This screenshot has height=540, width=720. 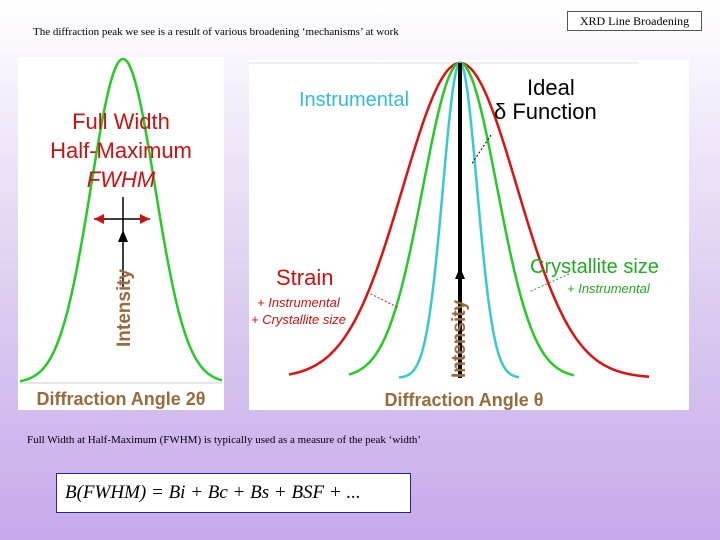 What do you see at coordinates (609, 288) in the screenshot?
I see `crystallite-sub-label: + Instrumental` at bounding box center [609, 288].